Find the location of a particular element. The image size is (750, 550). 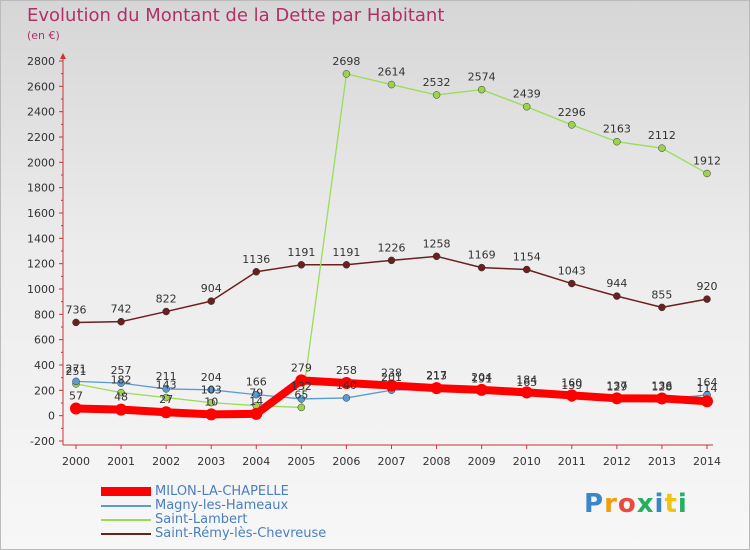

x-tick-label: 2000 is located at coordinates (76, 461).